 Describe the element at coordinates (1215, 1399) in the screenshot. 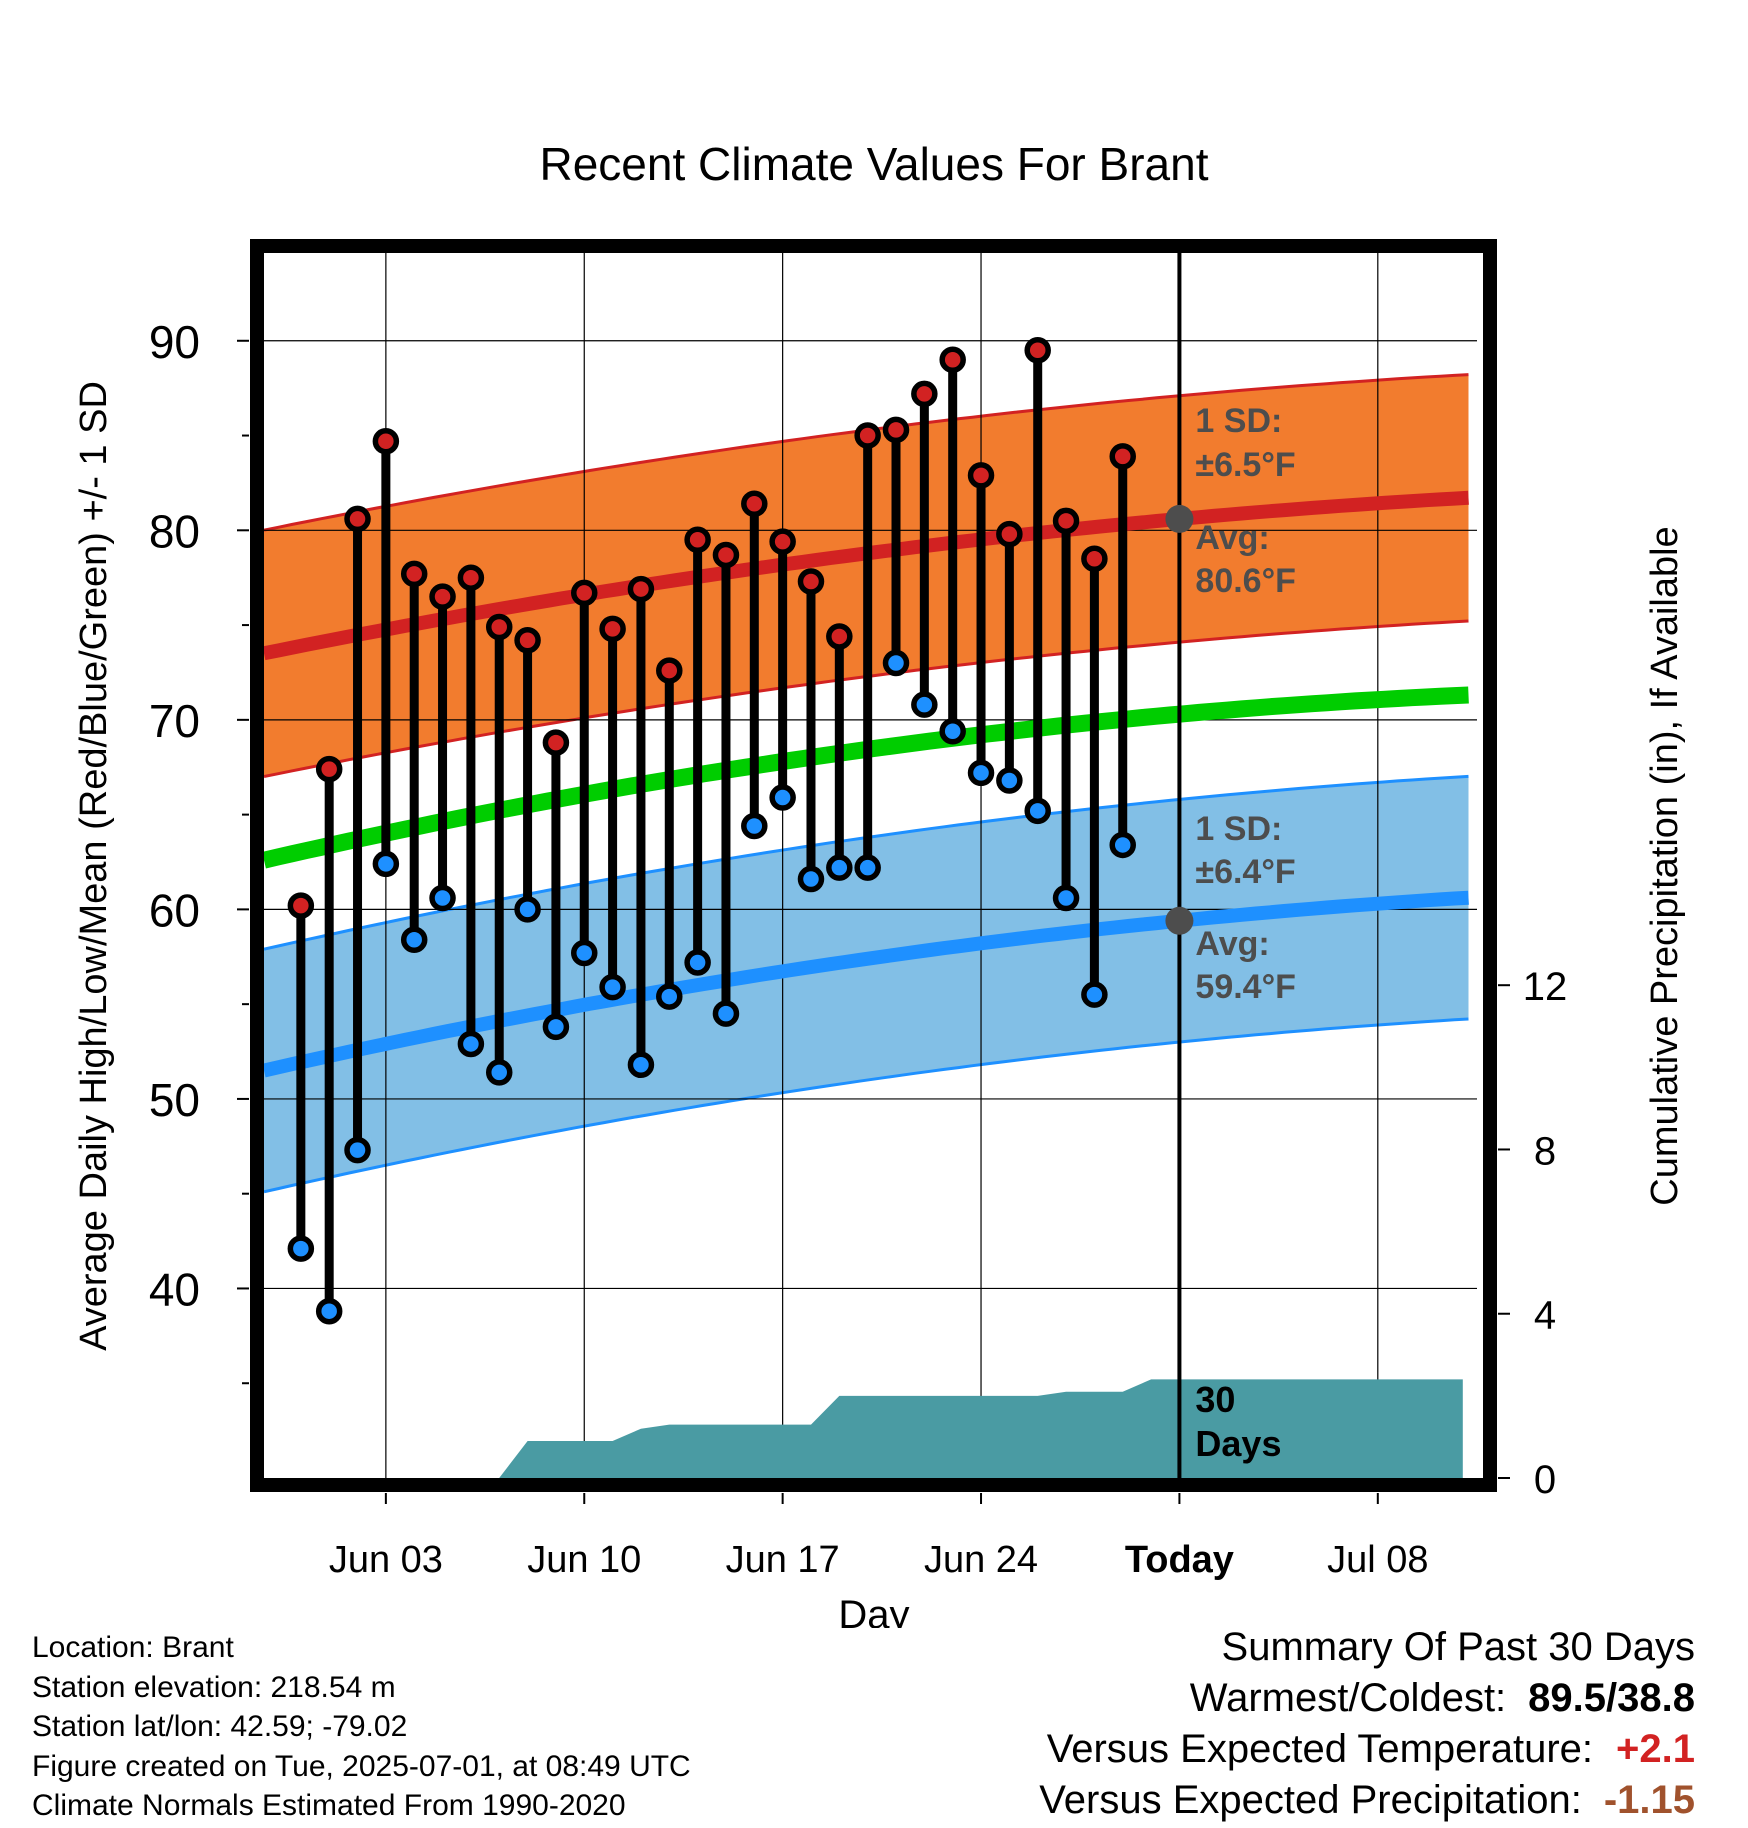

I see `days-label-number: 30` at that location.